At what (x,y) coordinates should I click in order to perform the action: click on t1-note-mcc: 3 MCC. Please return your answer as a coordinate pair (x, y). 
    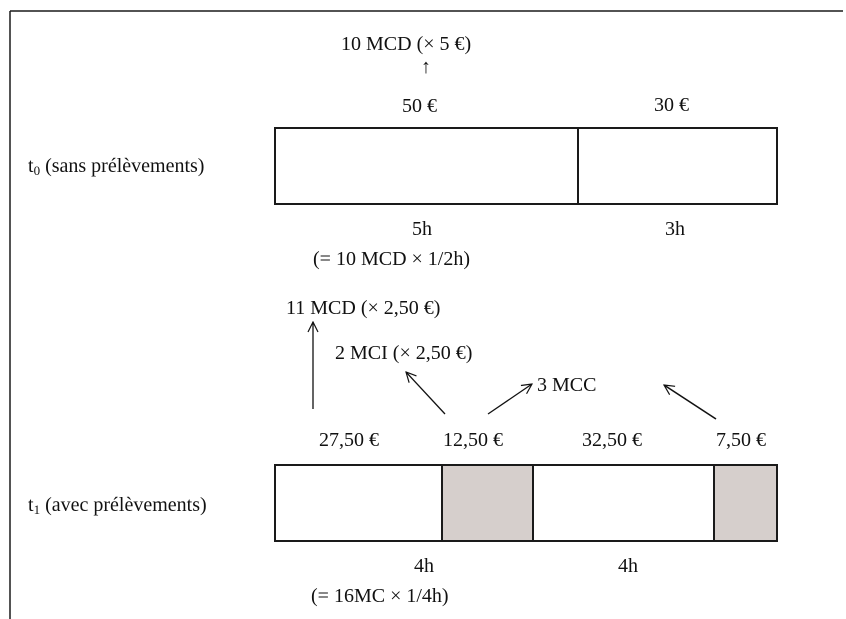
    Looking at the image, I should click on (567, 385).